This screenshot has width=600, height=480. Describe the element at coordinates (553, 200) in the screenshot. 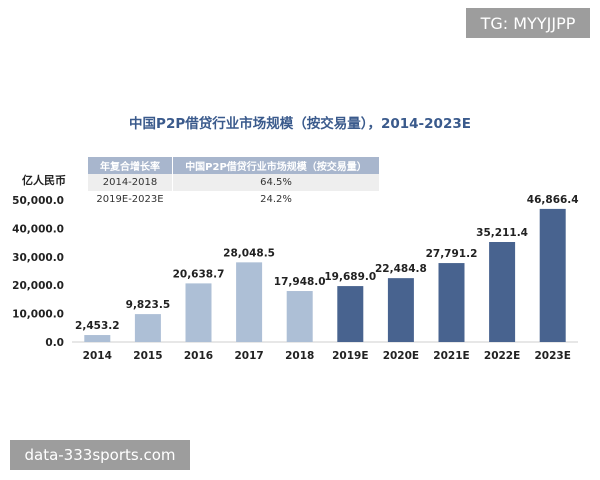

I see `data-label: 46,866.4` at that location.